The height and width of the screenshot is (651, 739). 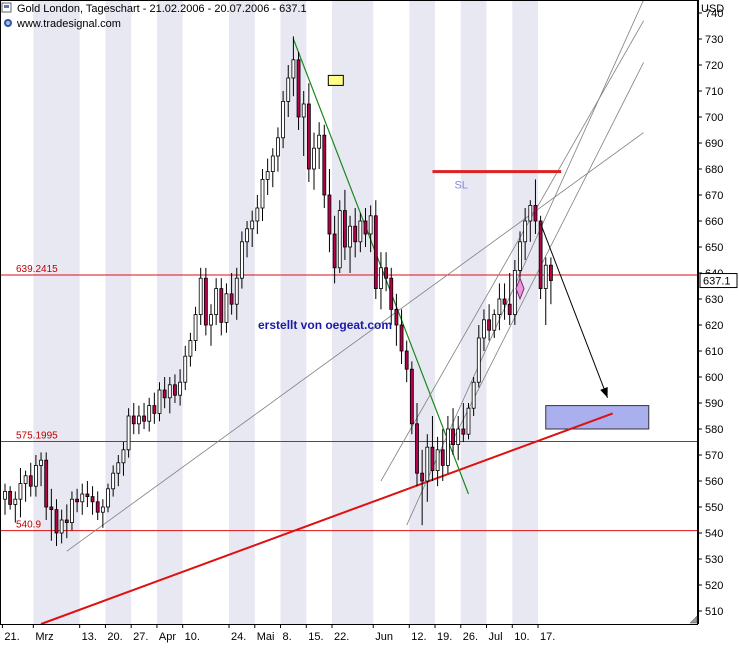 What do you see at coordinates (714, 456) in the screenshot?
I see `y-tick-label: 570` at bounding box center [714, 456].